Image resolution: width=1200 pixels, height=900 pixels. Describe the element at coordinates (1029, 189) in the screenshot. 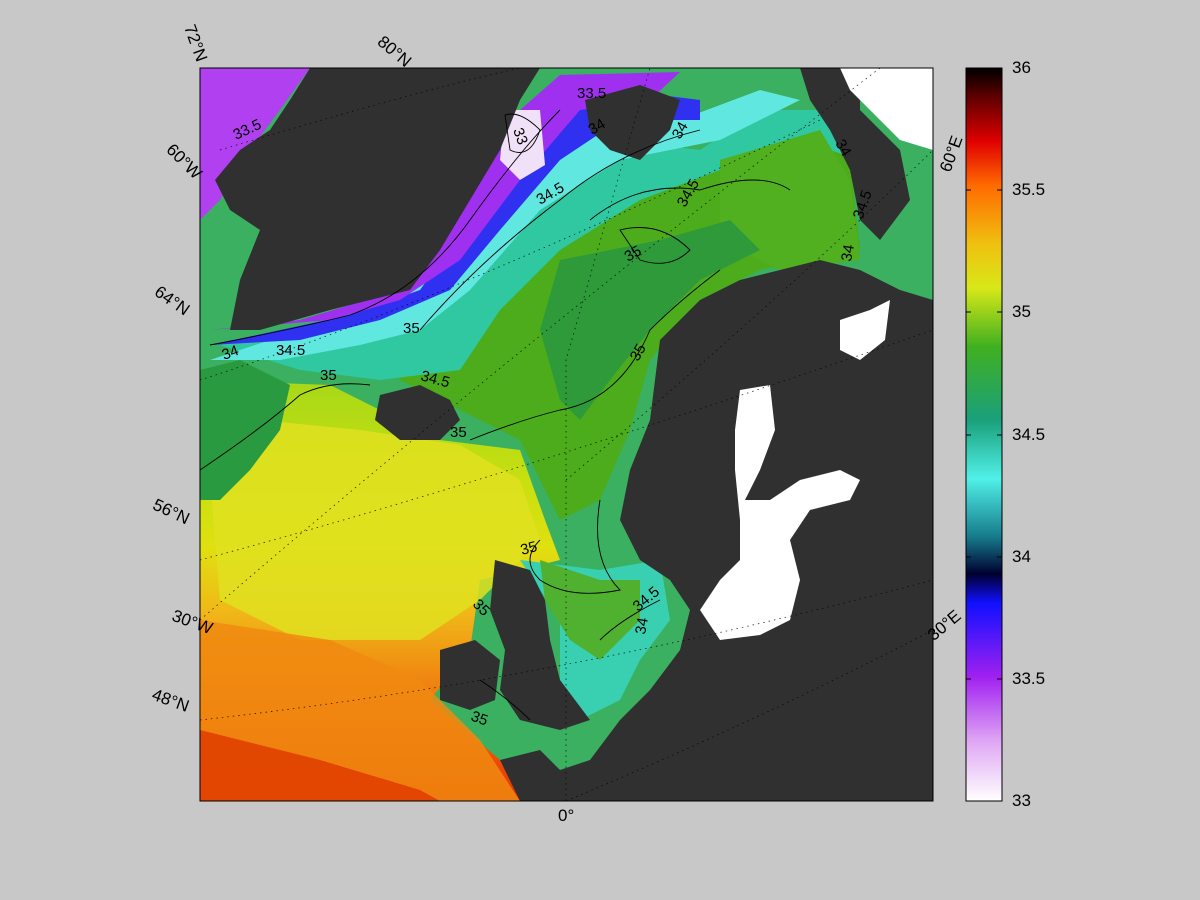

I see `colorbar-tick-label: 35.5` at that location.